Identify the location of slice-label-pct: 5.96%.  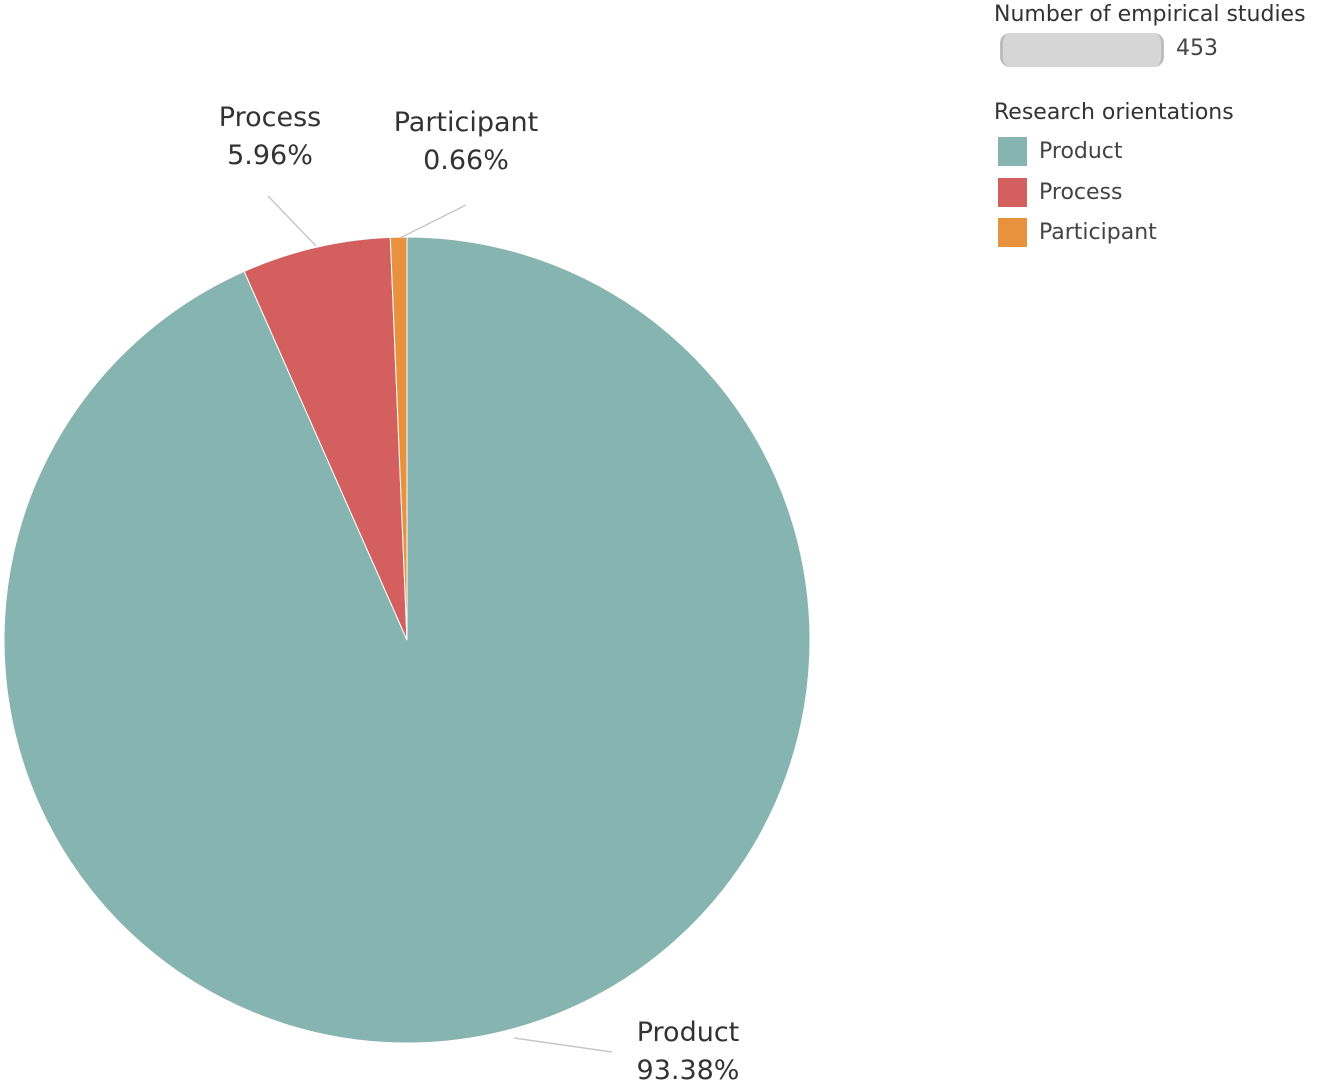
(270, 155).